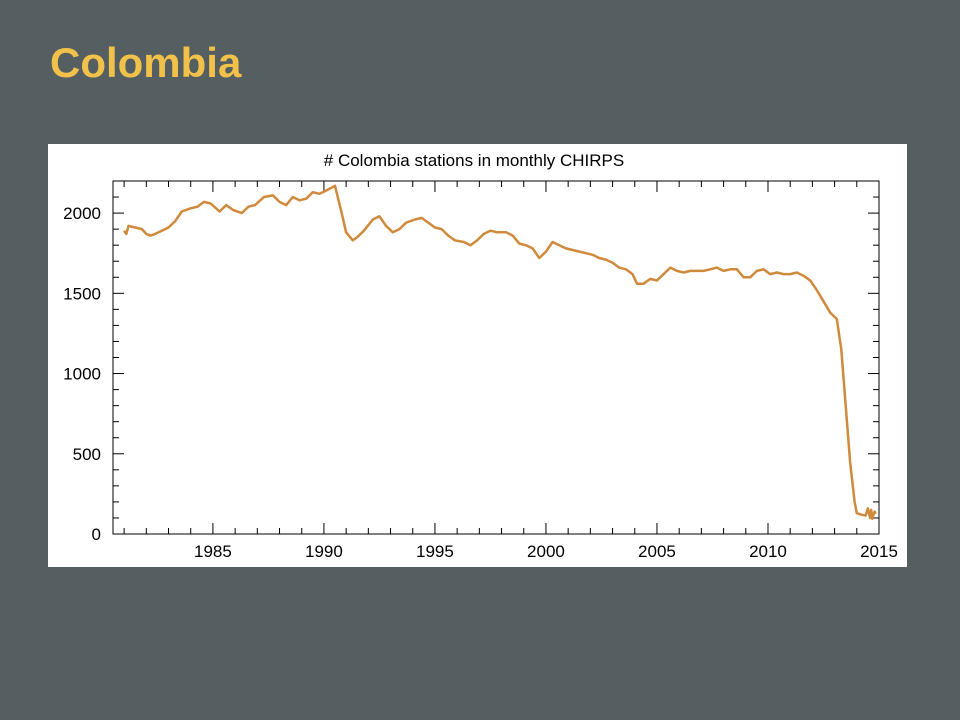 The height and width of the screenshot is (720, 960). What do you see at coordinates (82, 293) in the screenshot?
I see `y-tick-label: 1500` at bounding box center [82, 293].